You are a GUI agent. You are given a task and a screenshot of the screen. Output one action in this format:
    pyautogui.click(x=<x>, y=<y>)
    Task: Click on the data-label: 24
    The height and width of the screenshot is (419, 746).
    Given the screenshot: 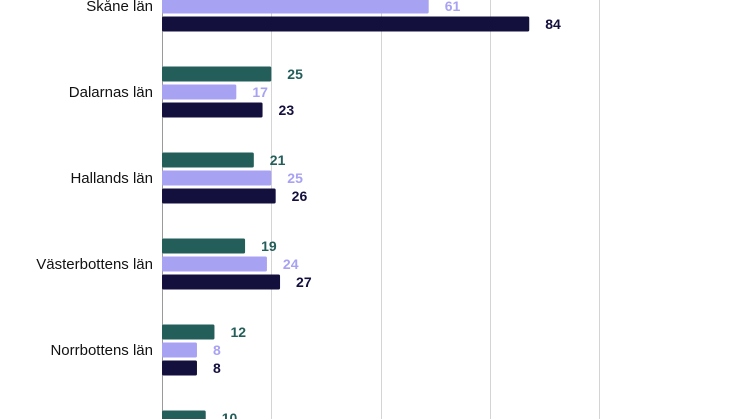 What is the action you would take?
    pyautogui.click(x=291, y=264)
    